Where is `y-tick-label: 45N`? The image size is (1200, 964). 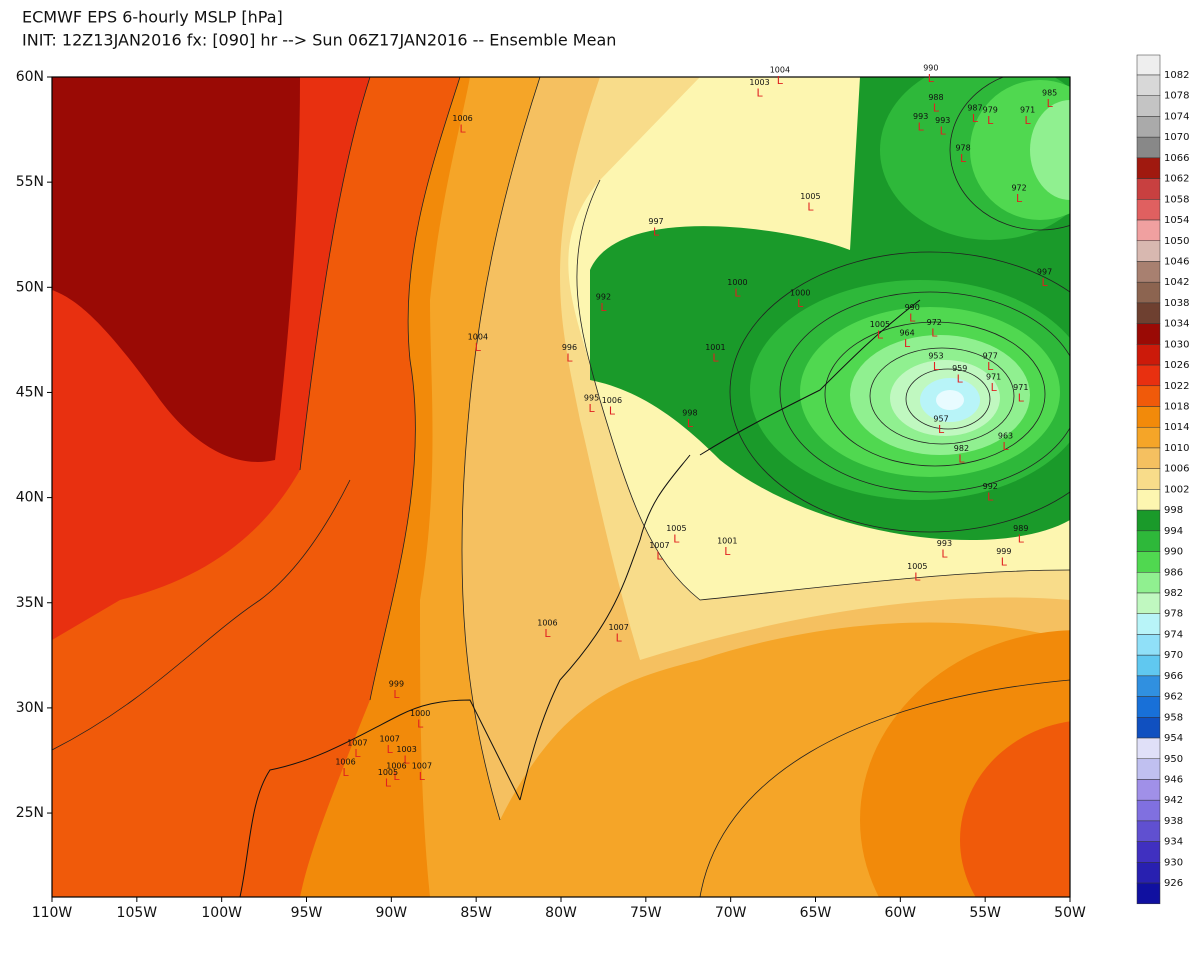 y-tick-label: 45N is located at coordinates (30, 392).